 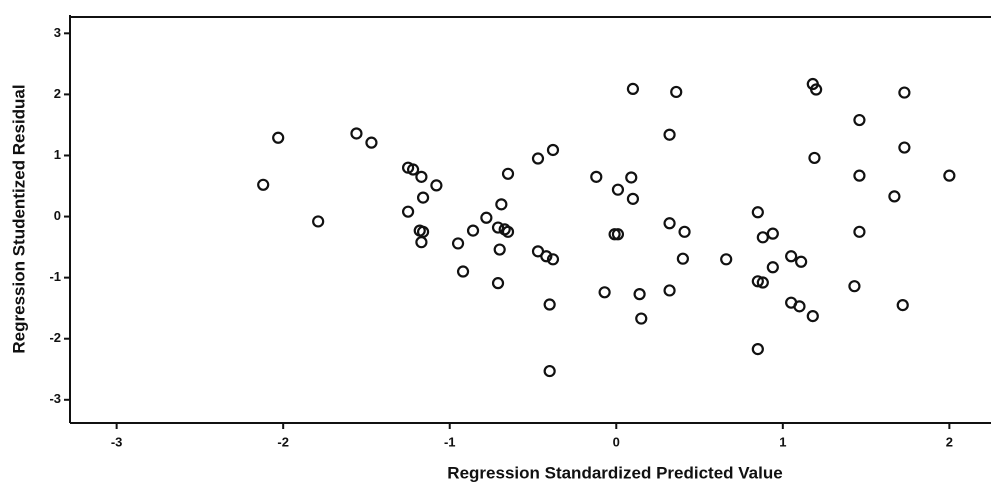 What do you see at coordinates (117, 441) in the screenshot?
I see `x-tick-label: -3` at bounding box center [117, 441].